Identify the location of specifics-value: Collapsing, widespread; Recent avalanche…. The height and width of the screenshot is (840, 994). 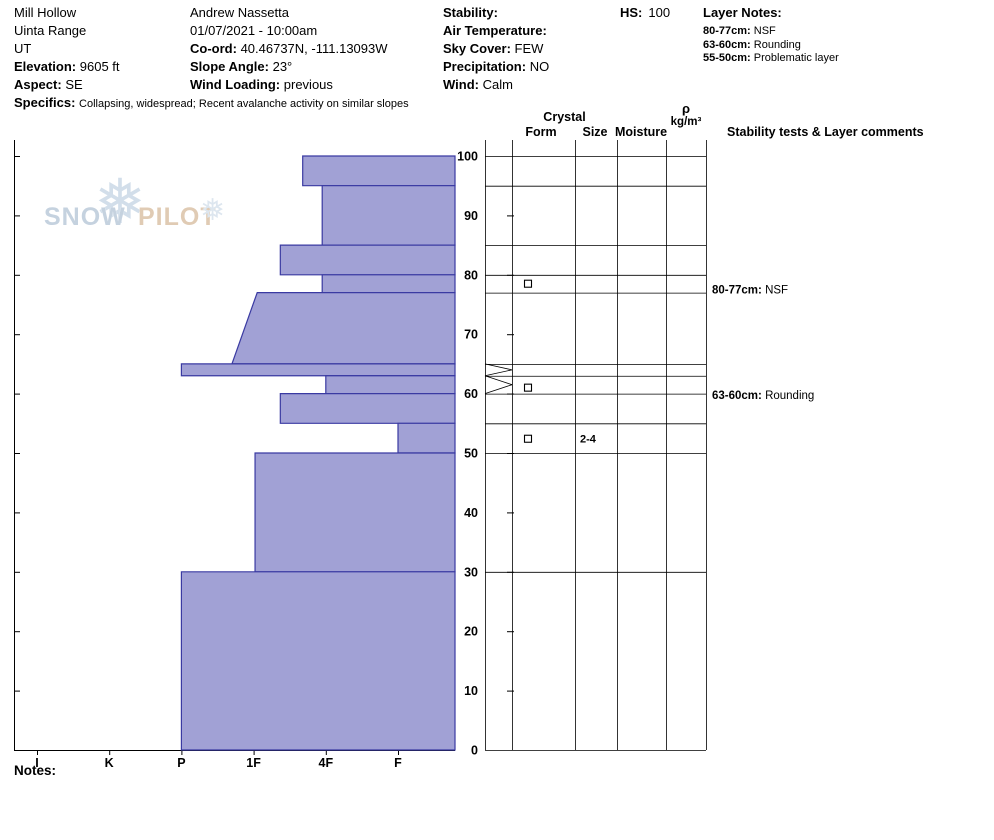
(244, 104).